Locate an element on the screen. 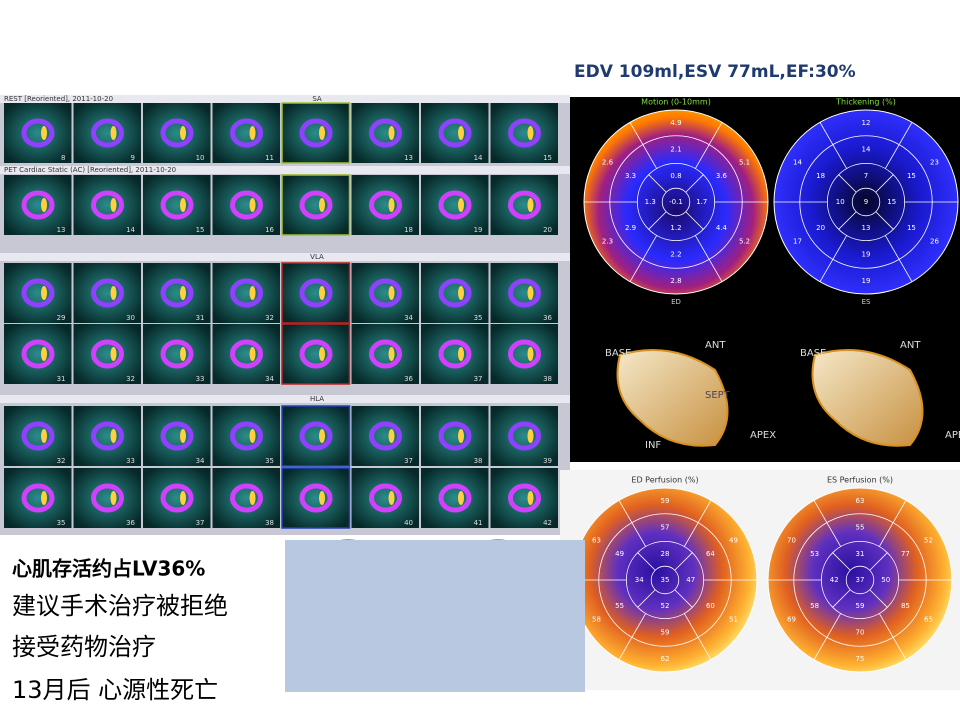 The image size is (960, 724). slice-number: 35 is located at coordinates (61, 523).